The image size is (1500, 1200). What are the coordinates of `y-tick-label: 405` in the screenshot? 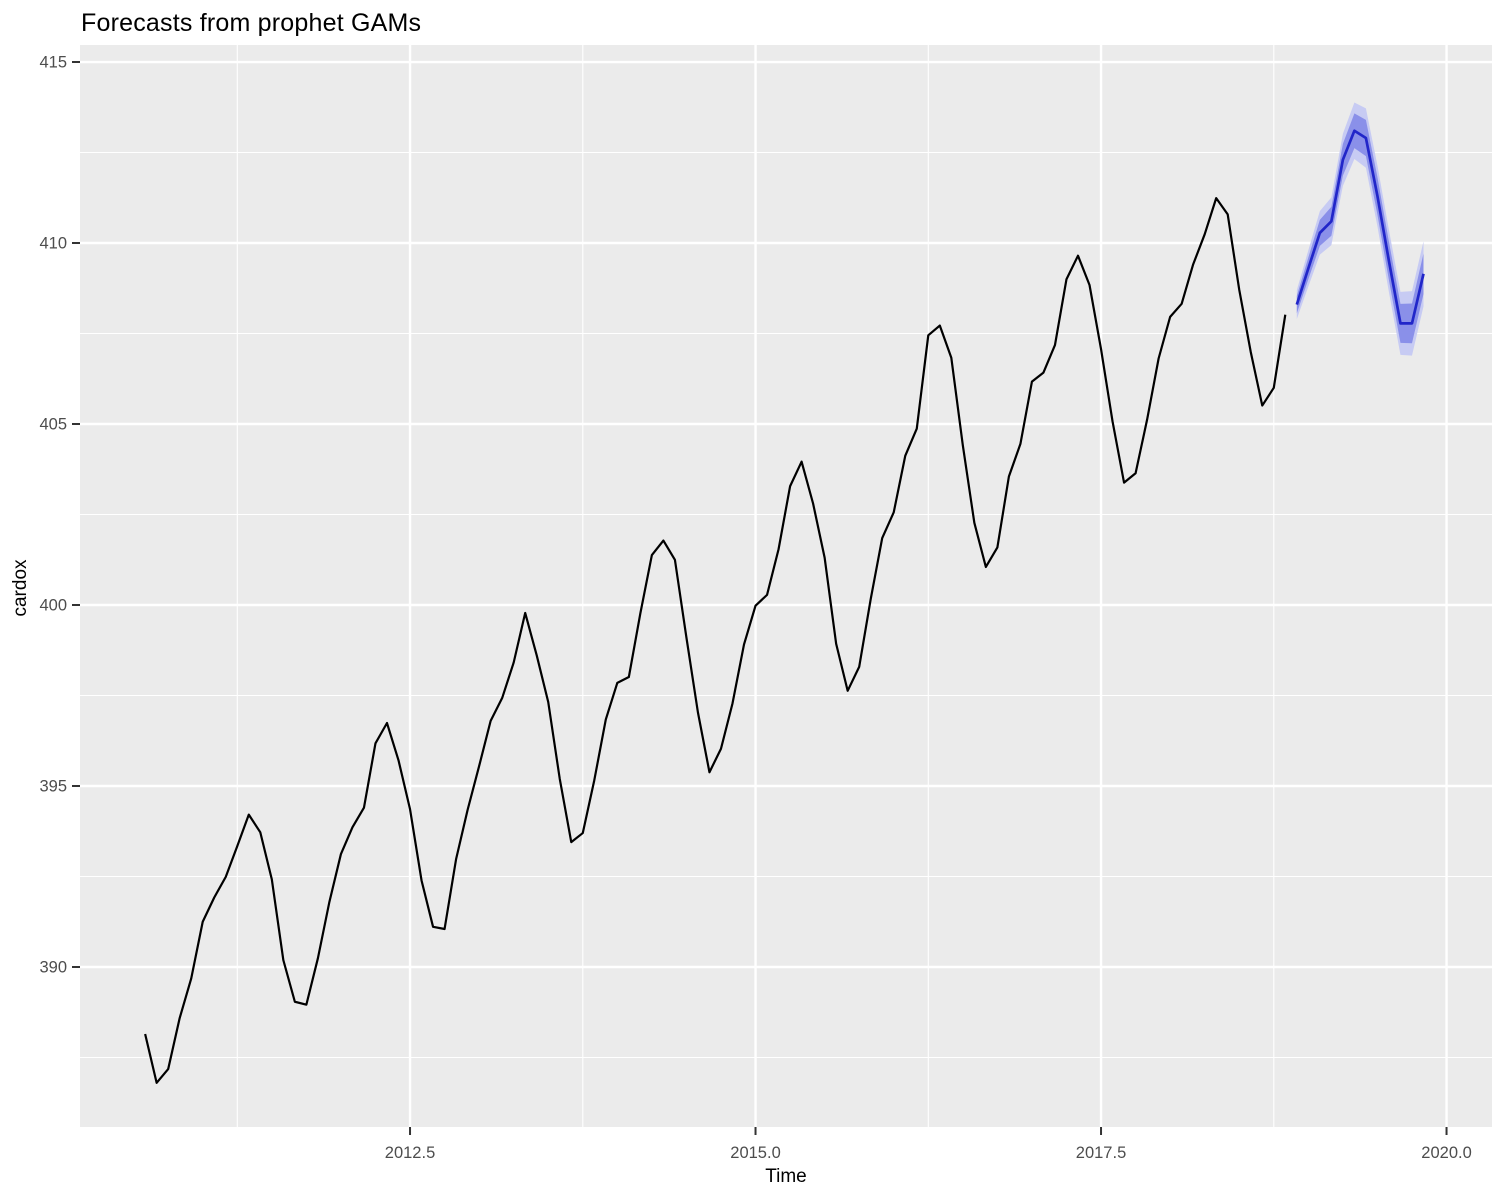 It's located at (53, 425).